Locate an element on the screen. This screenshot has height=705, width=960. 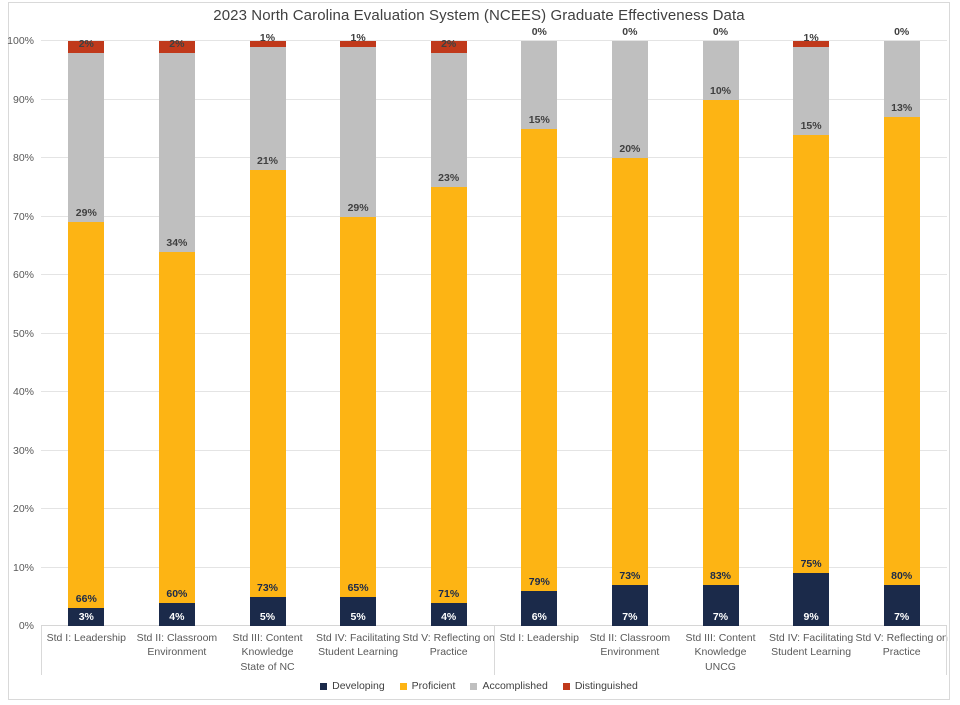
y-axis-tick-label: 0% is located at coordinates (26, 626).